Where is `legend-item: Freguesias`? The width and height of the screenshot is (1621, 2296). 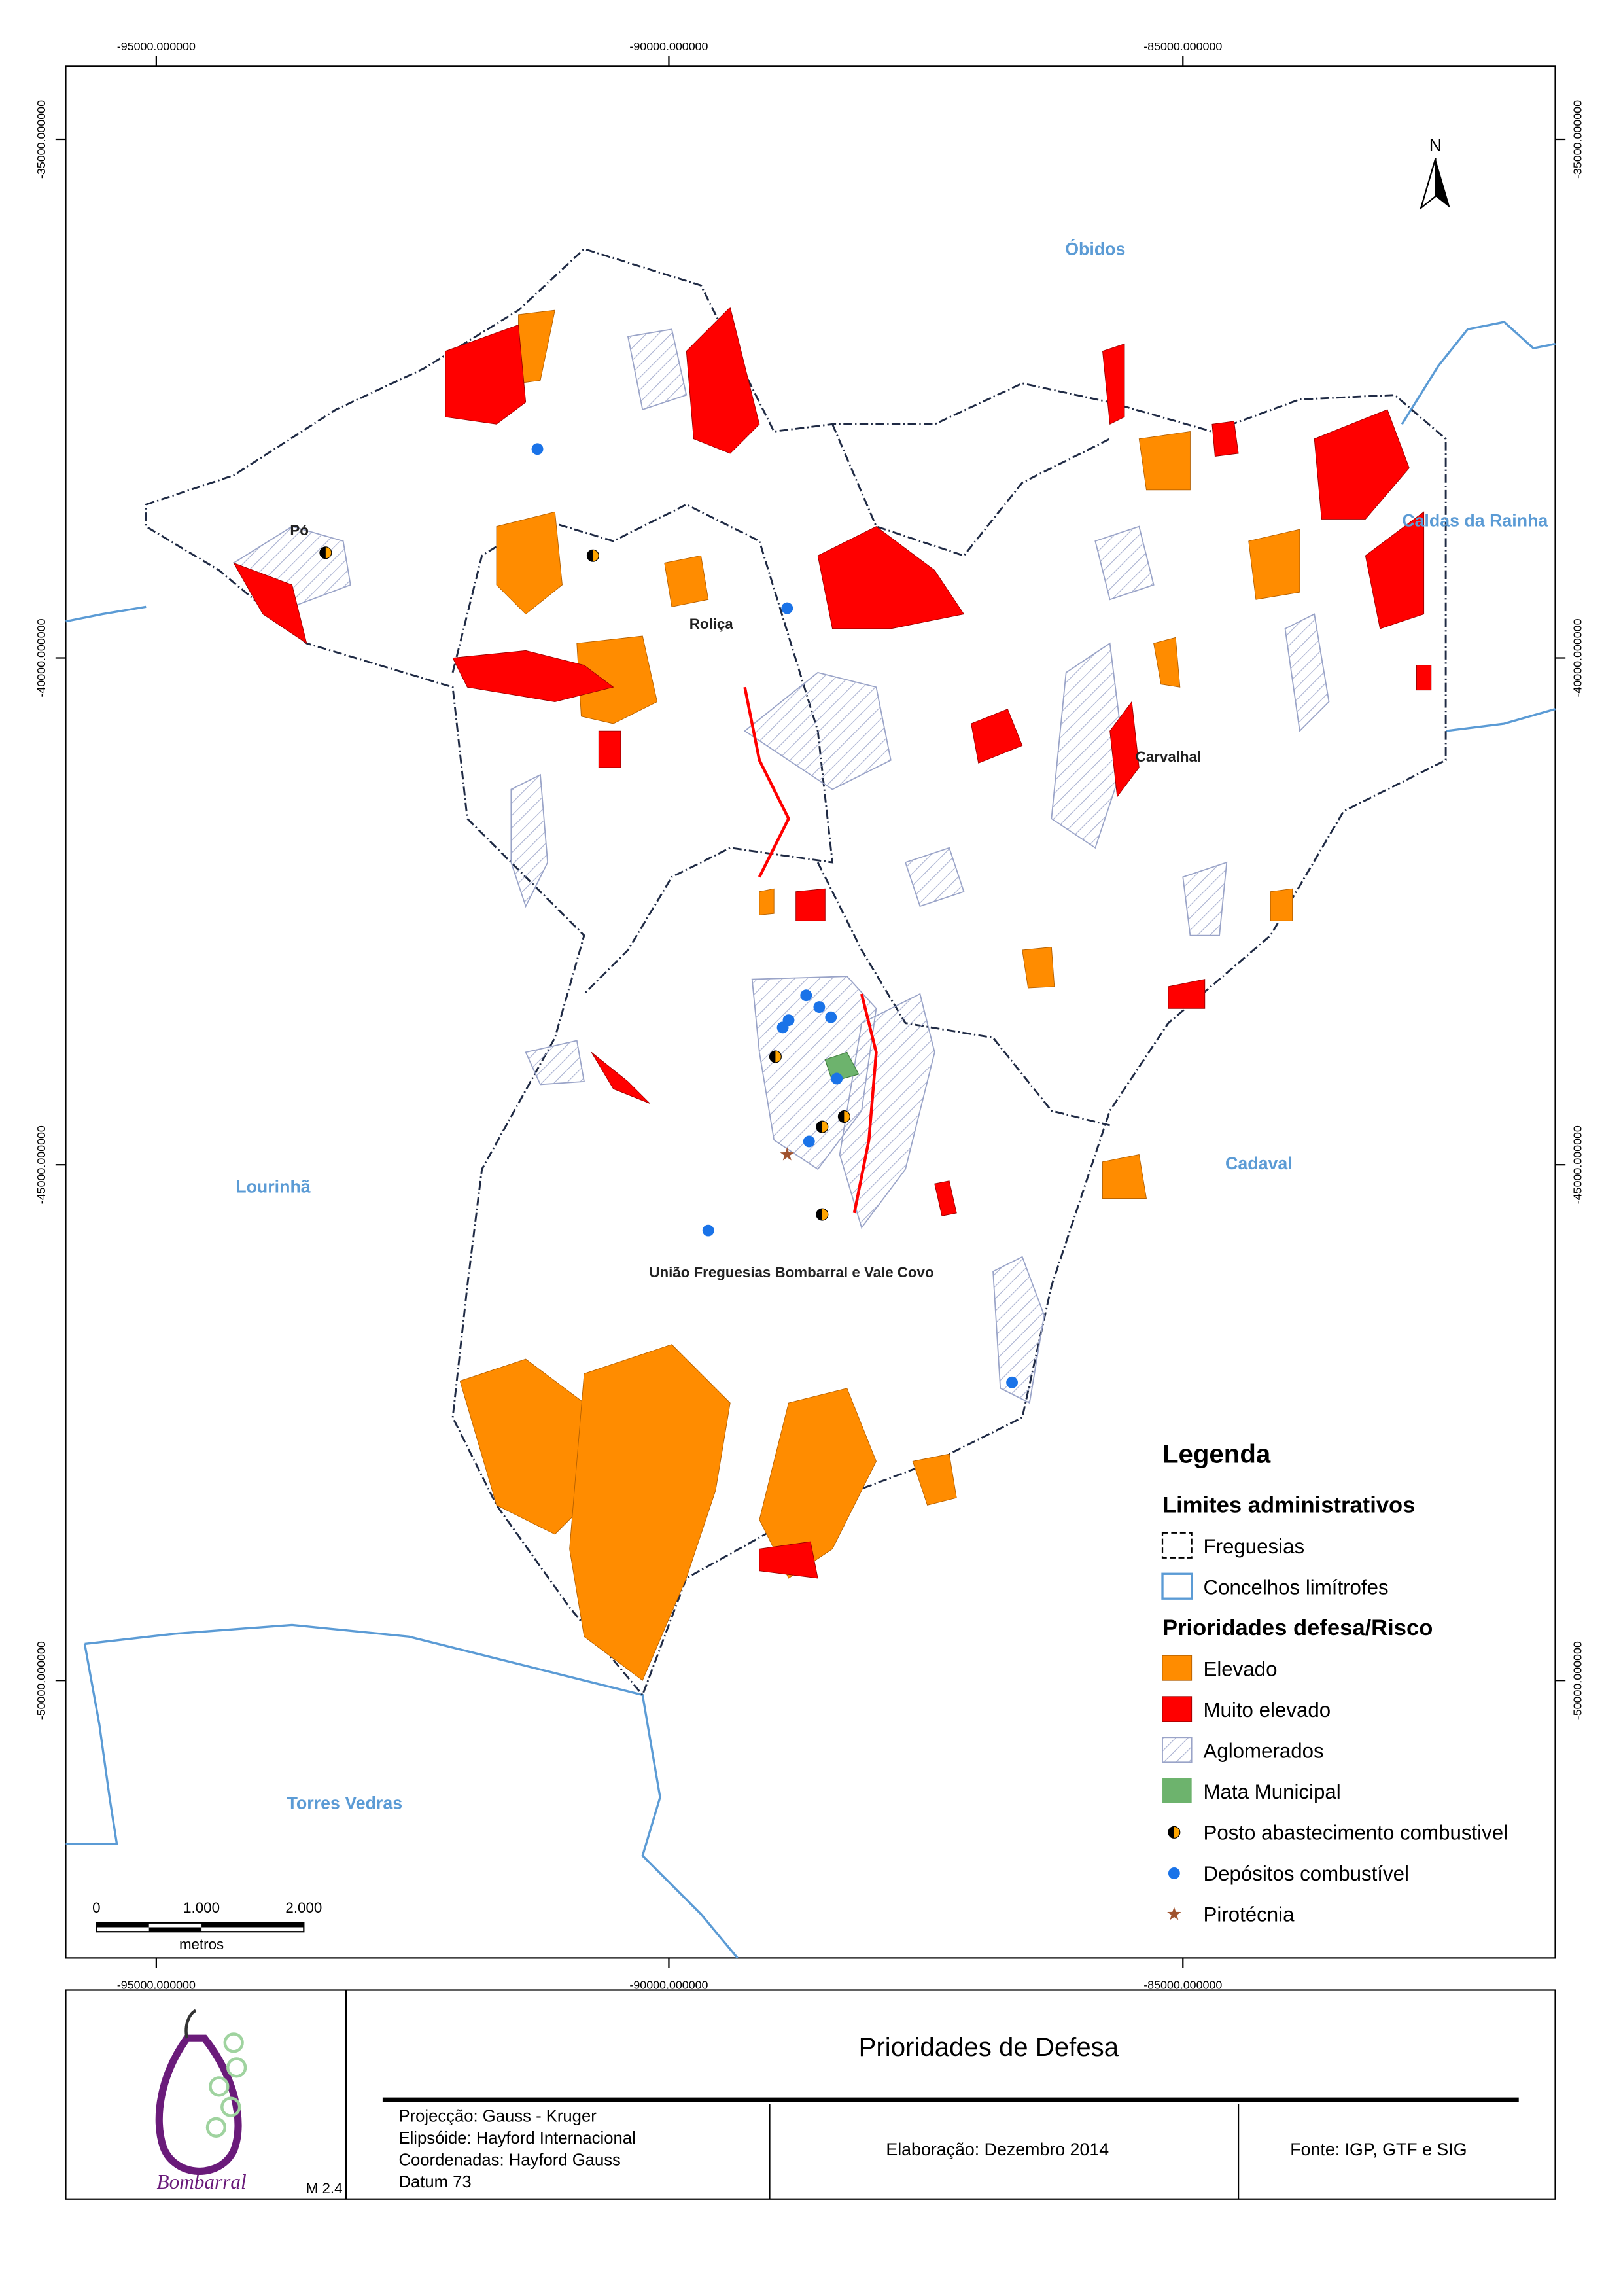
legend-item: Freguesias is located at coordinates (1254, 1547).